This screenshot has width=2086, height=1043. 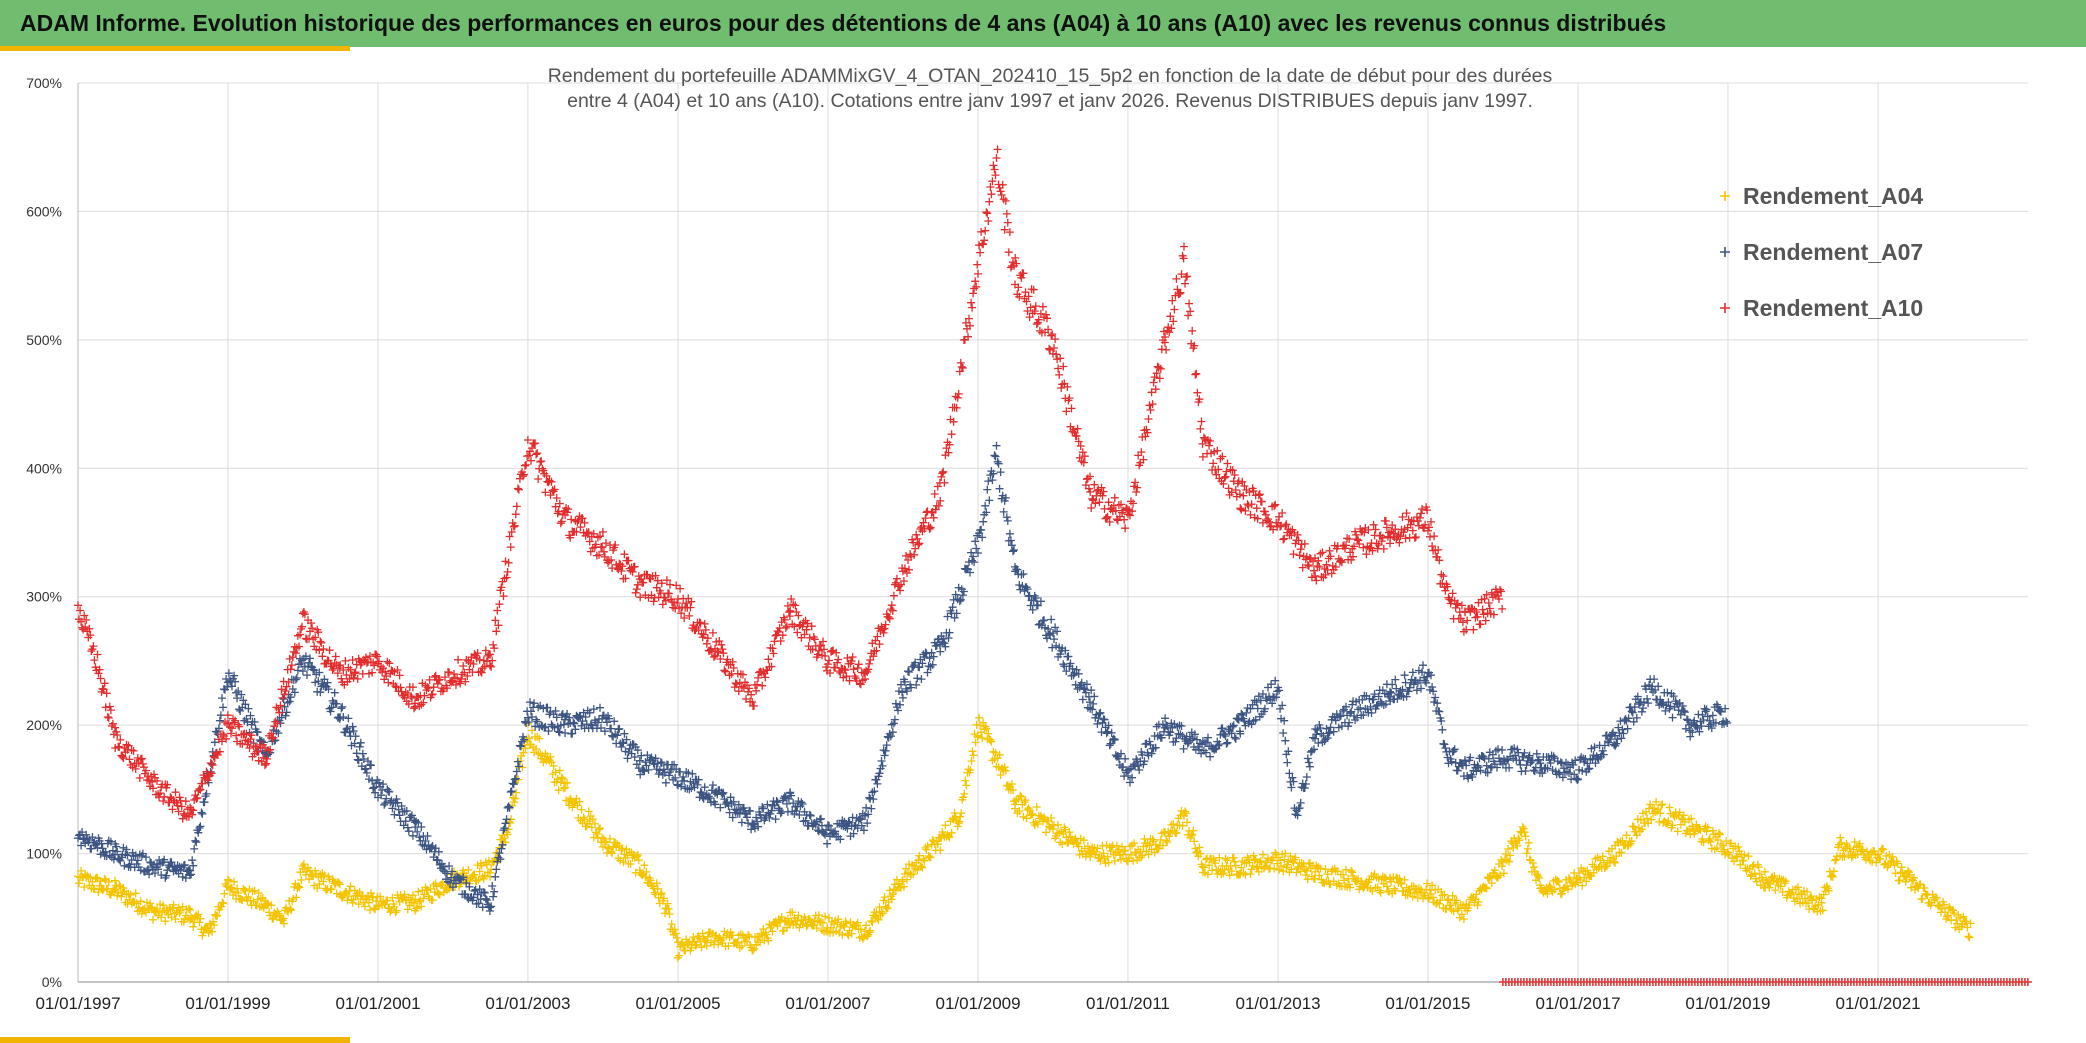 I want to click on x-tick-label: 01/01/2017, so click(x=1578, y=1003).